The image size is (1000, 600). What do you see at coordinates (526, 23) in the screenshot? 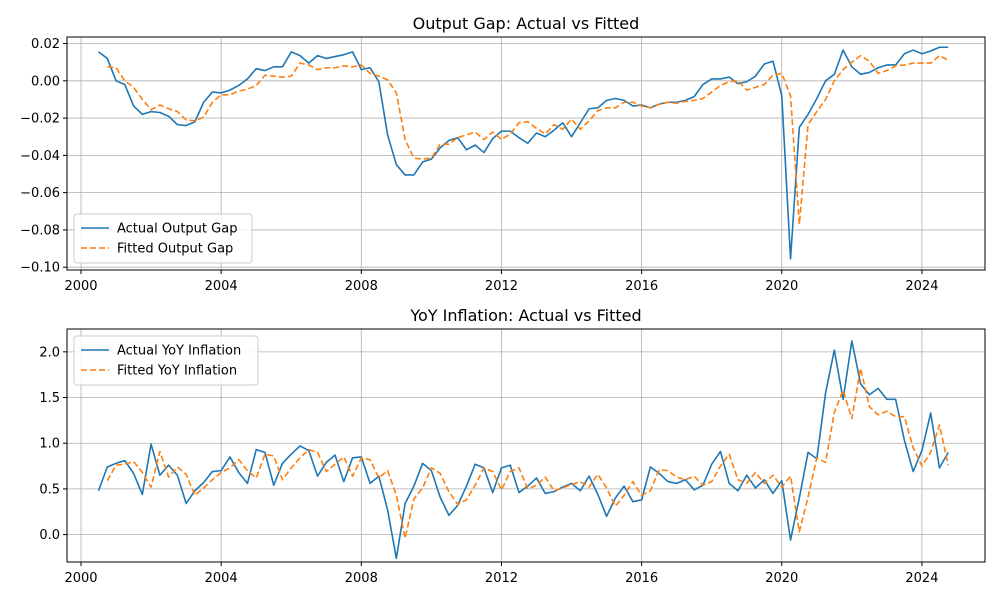
I see `chart-title: Output Gap: Actual vs Fitted` at bounding box center [526, 23].